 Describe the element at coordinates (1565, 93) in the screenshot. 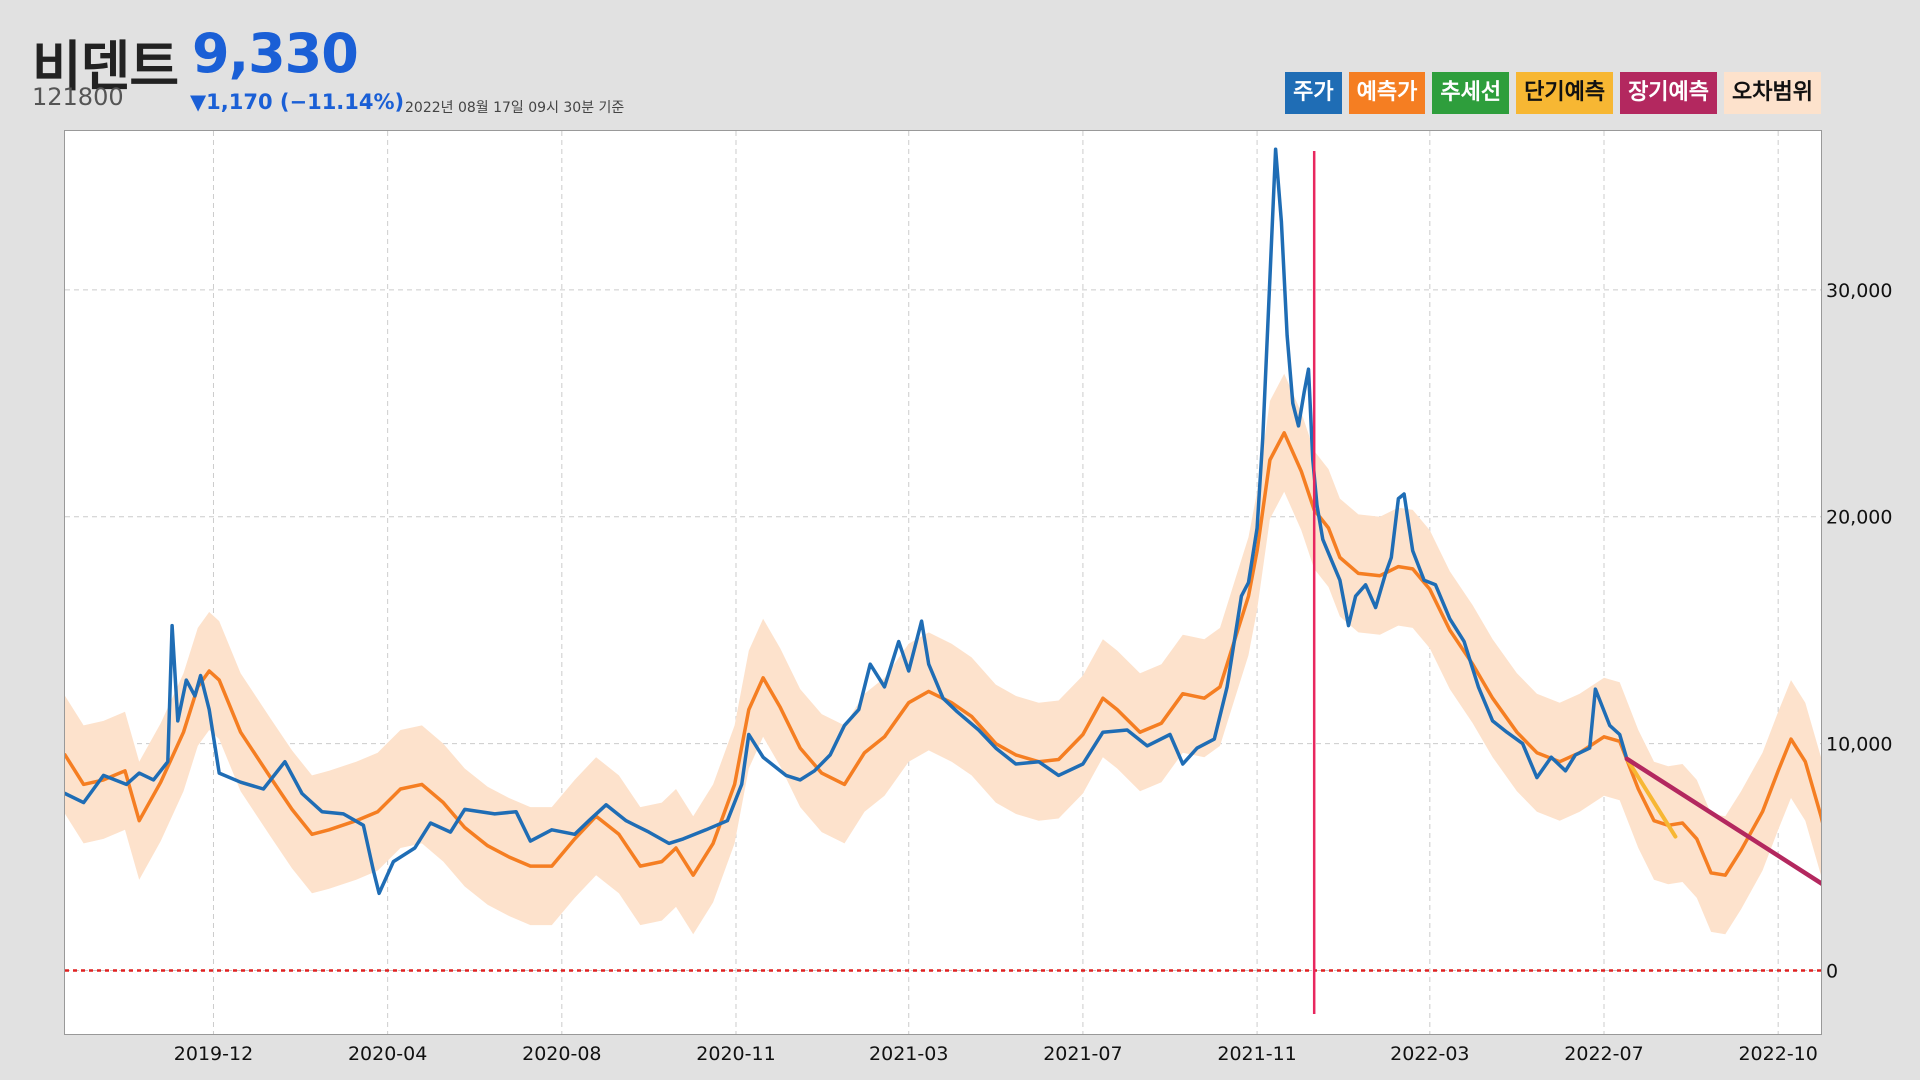

I see `legend-short-term: 단기예측` at that location.